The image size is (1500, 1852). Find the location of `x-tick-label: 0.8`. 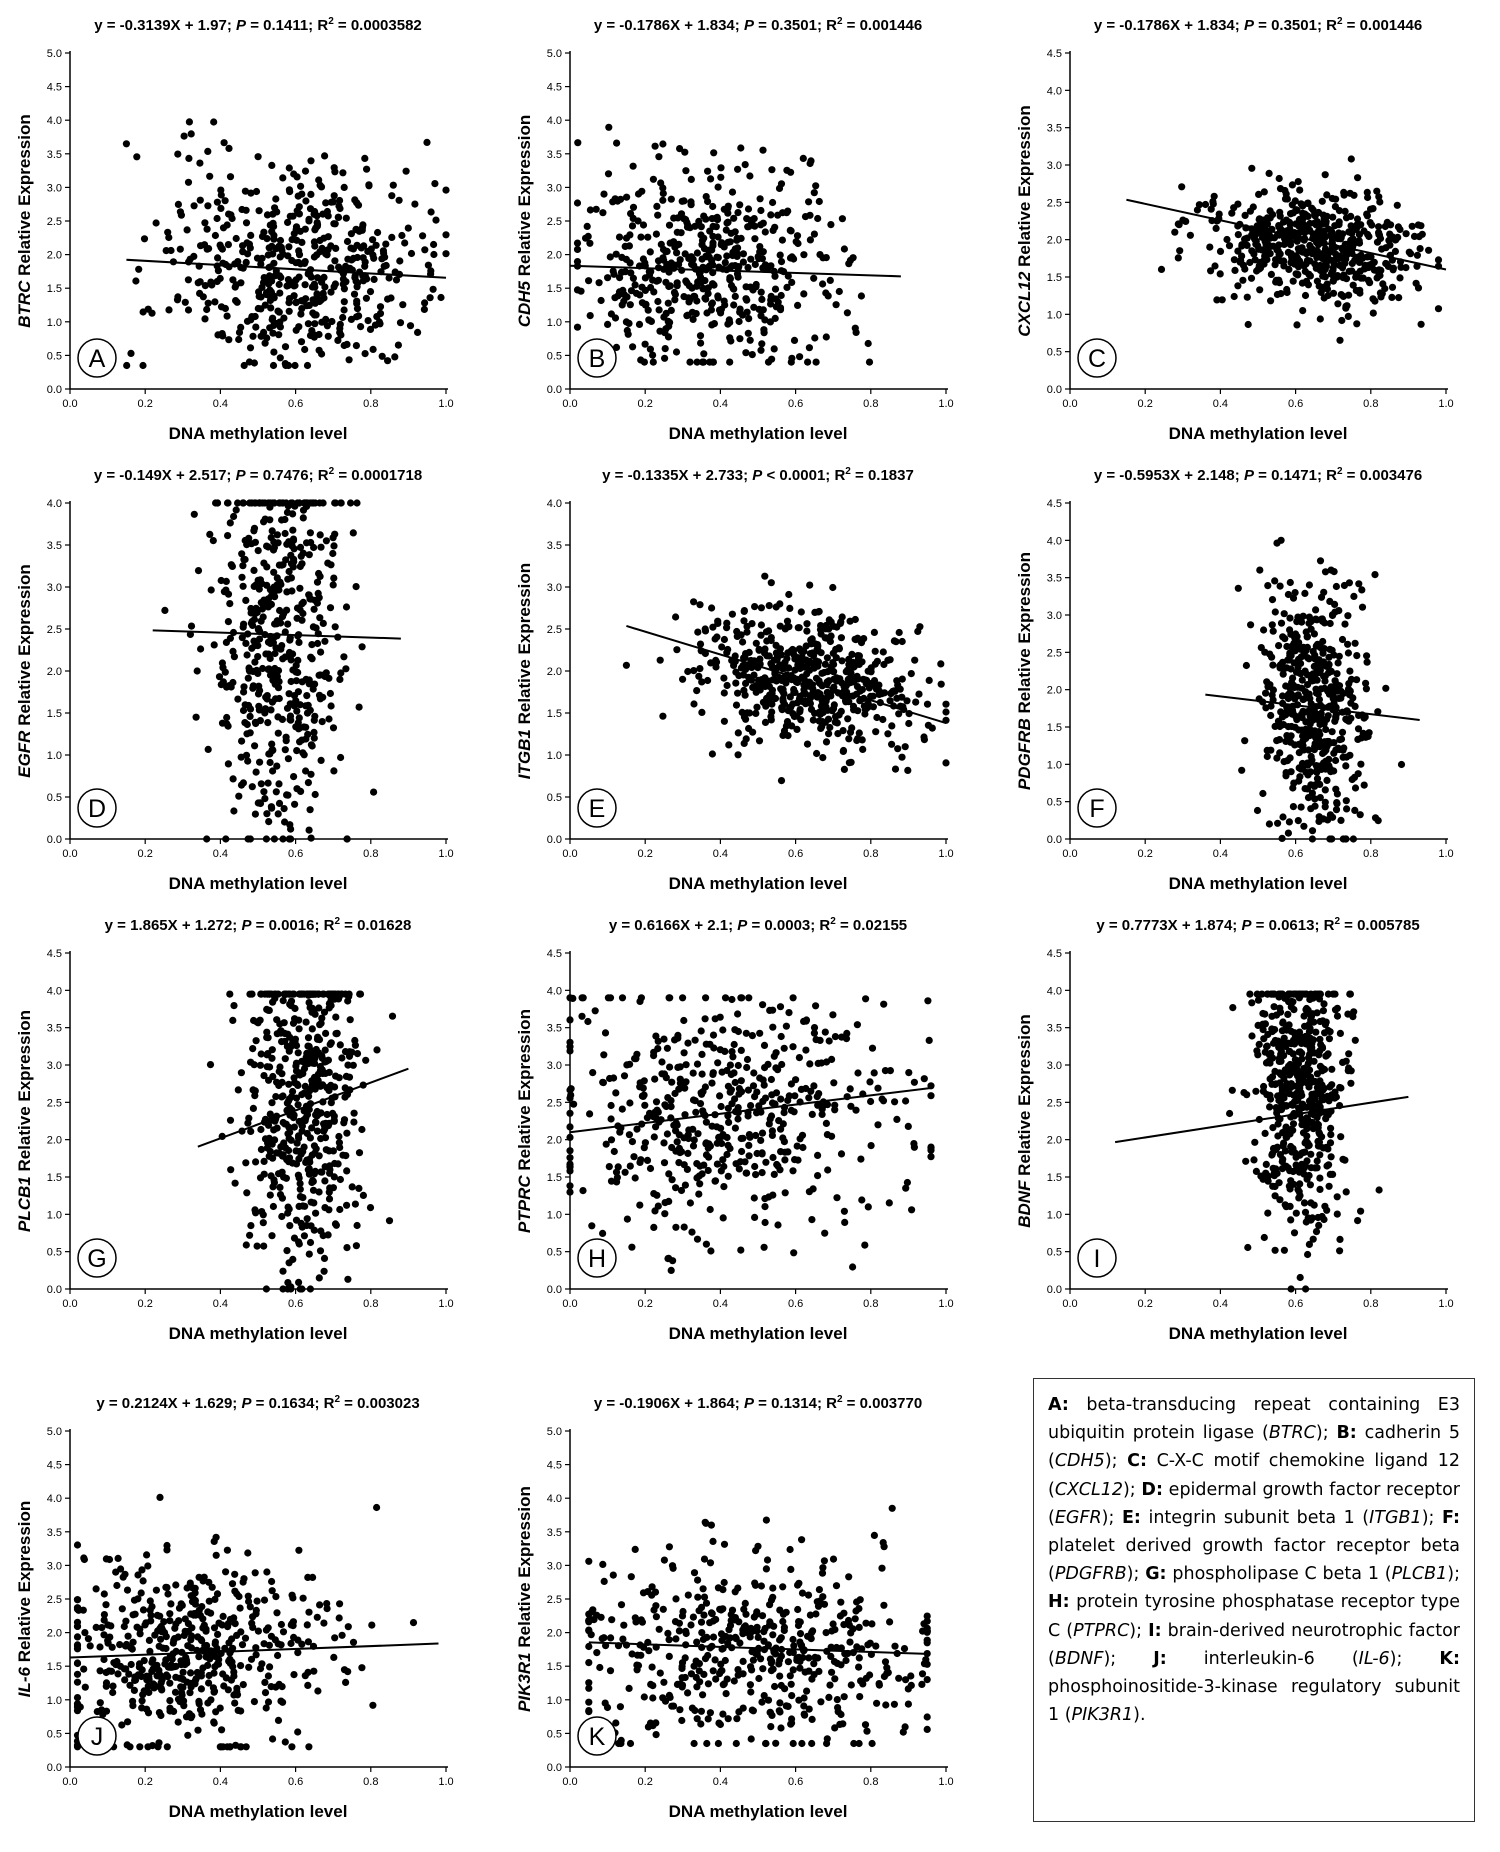

x-tick-label: 0.8 is located at coordinates (1370, 854).